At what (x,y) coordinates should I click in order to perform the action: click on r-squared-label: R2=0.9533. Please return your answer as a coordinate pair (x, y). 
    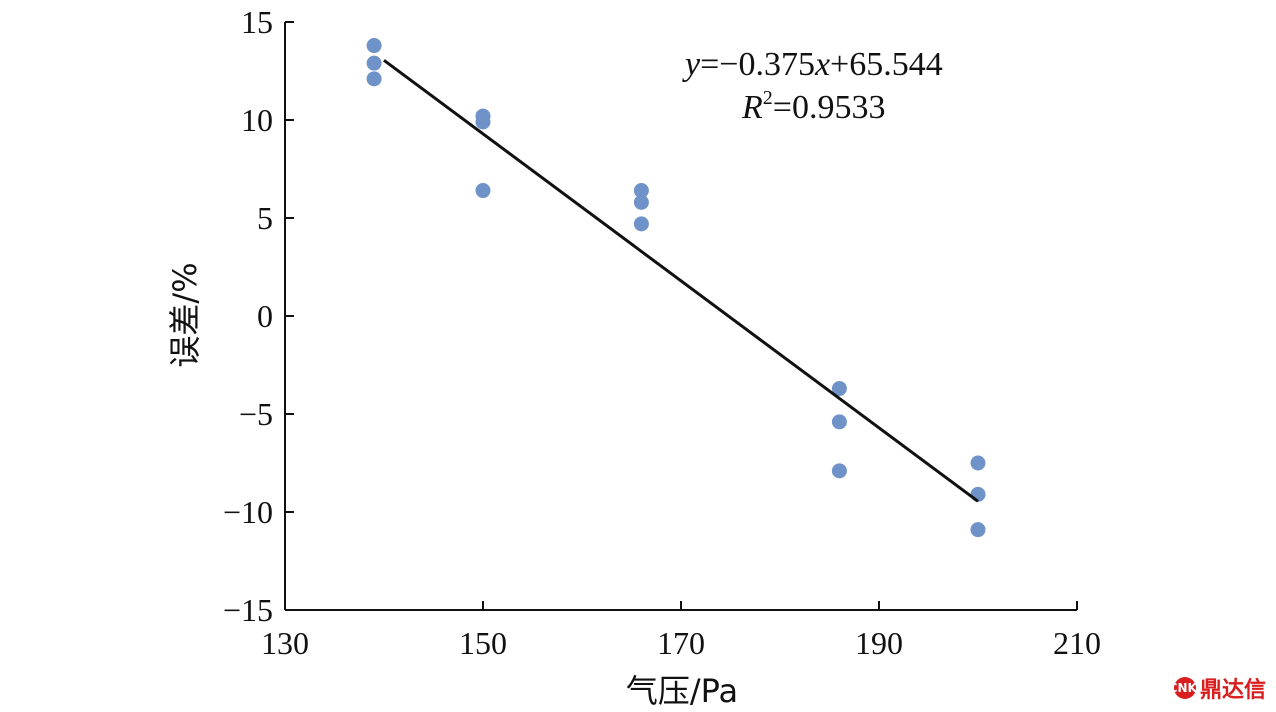
    Looking at the image, I should click on (813, 106).